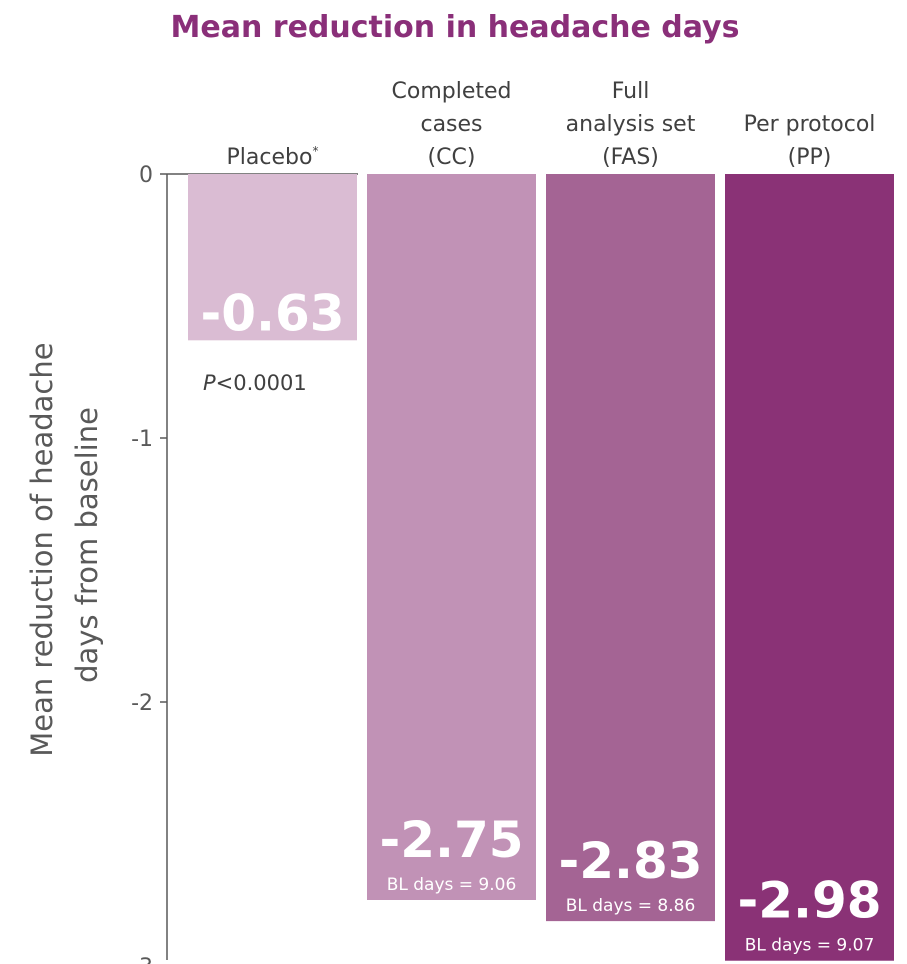 This screenshot has width=907, height=964. I want to click on category-label: (FAS), so click(630, 157).